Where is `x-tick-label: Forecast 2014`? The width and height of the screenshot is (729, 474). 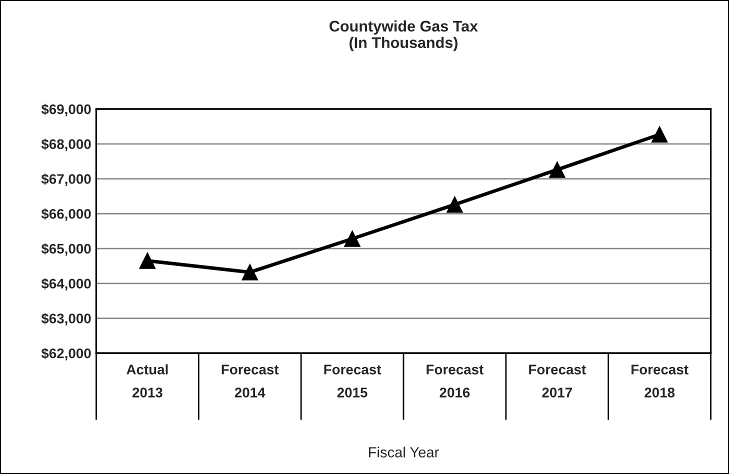 x-tick-label: Forecast 2014 is located at coordinates (250, 381).